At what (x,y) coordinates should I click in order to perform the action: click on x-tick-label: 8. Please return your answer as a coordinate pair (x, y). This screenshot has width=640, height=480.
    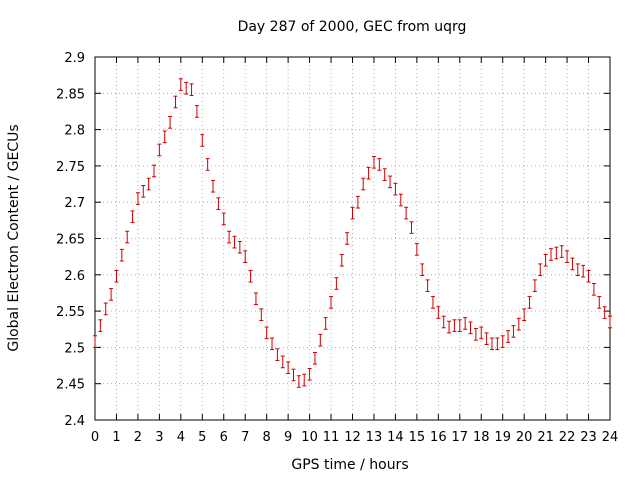
    Looking at the image, I should click on (267, 437).